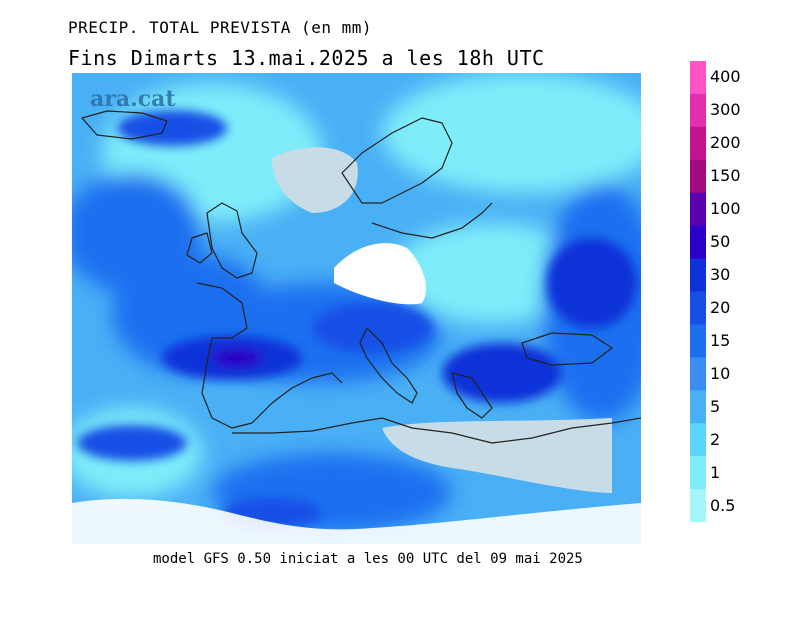  Describe the element at coordinates (511, 133) in the screenshot. I see `precip-light-scandinavia` at that location.